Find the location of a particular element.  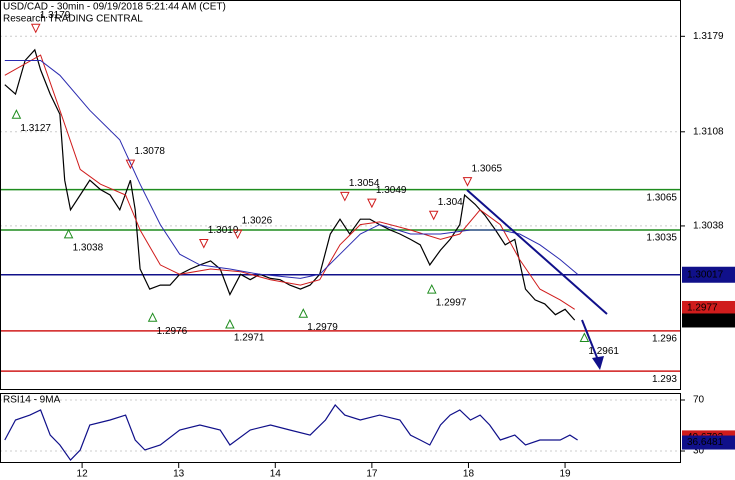

price-tag: 1.2977 is located at coordinates (702, 308).